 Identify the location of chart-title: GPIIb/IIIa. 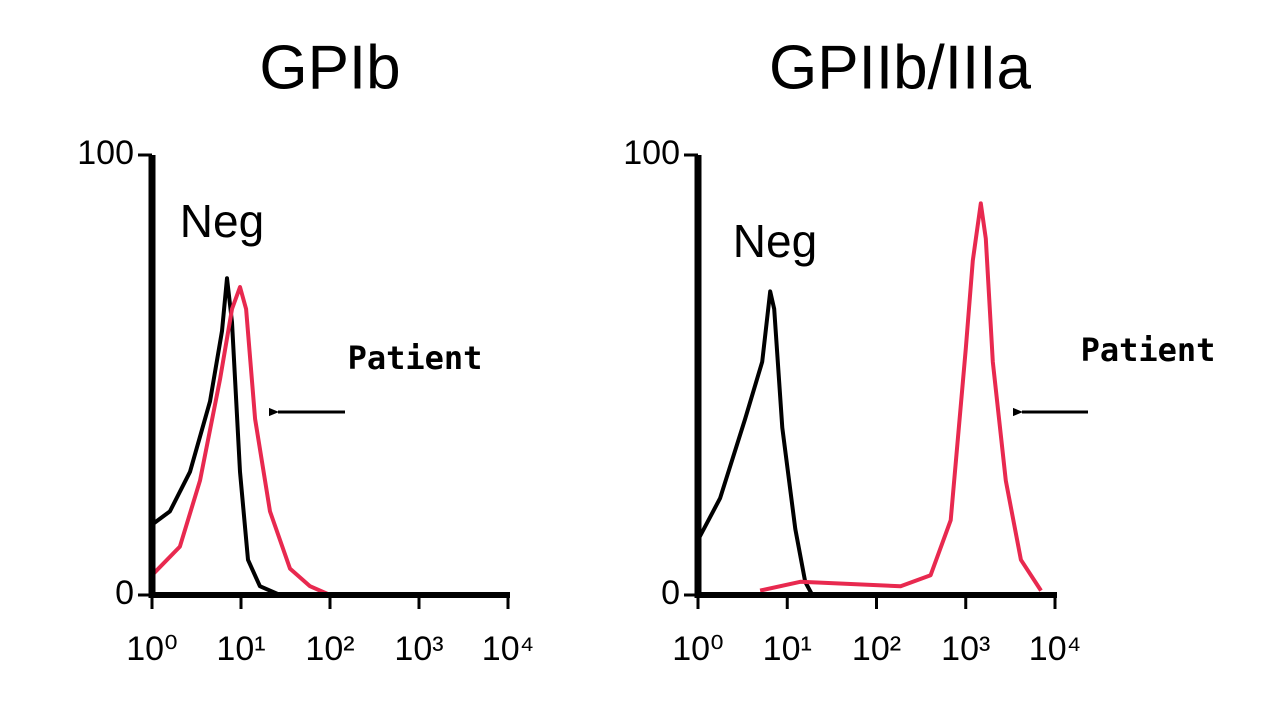
(900, 67).